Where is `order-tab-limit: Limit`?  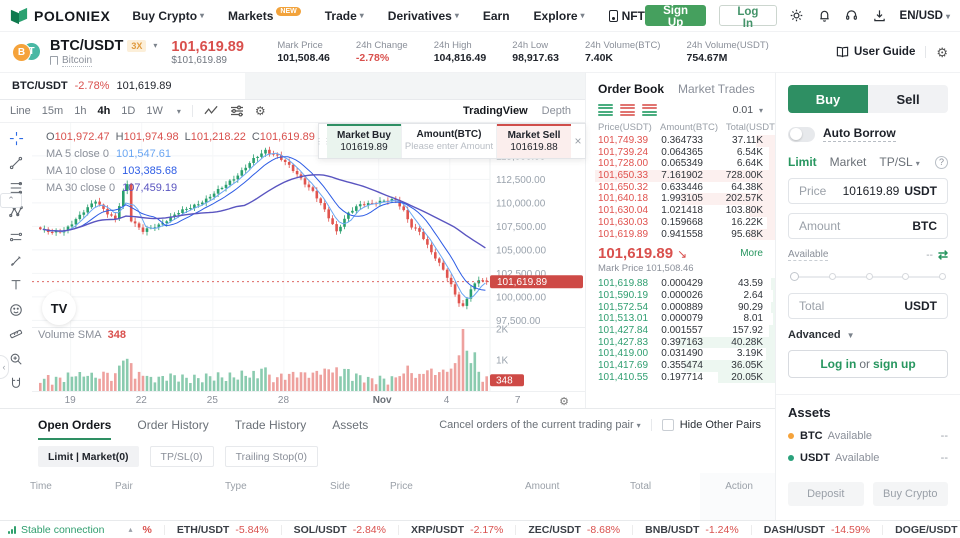 order-tab-limit: Limit is located at coordinates (802, 162).